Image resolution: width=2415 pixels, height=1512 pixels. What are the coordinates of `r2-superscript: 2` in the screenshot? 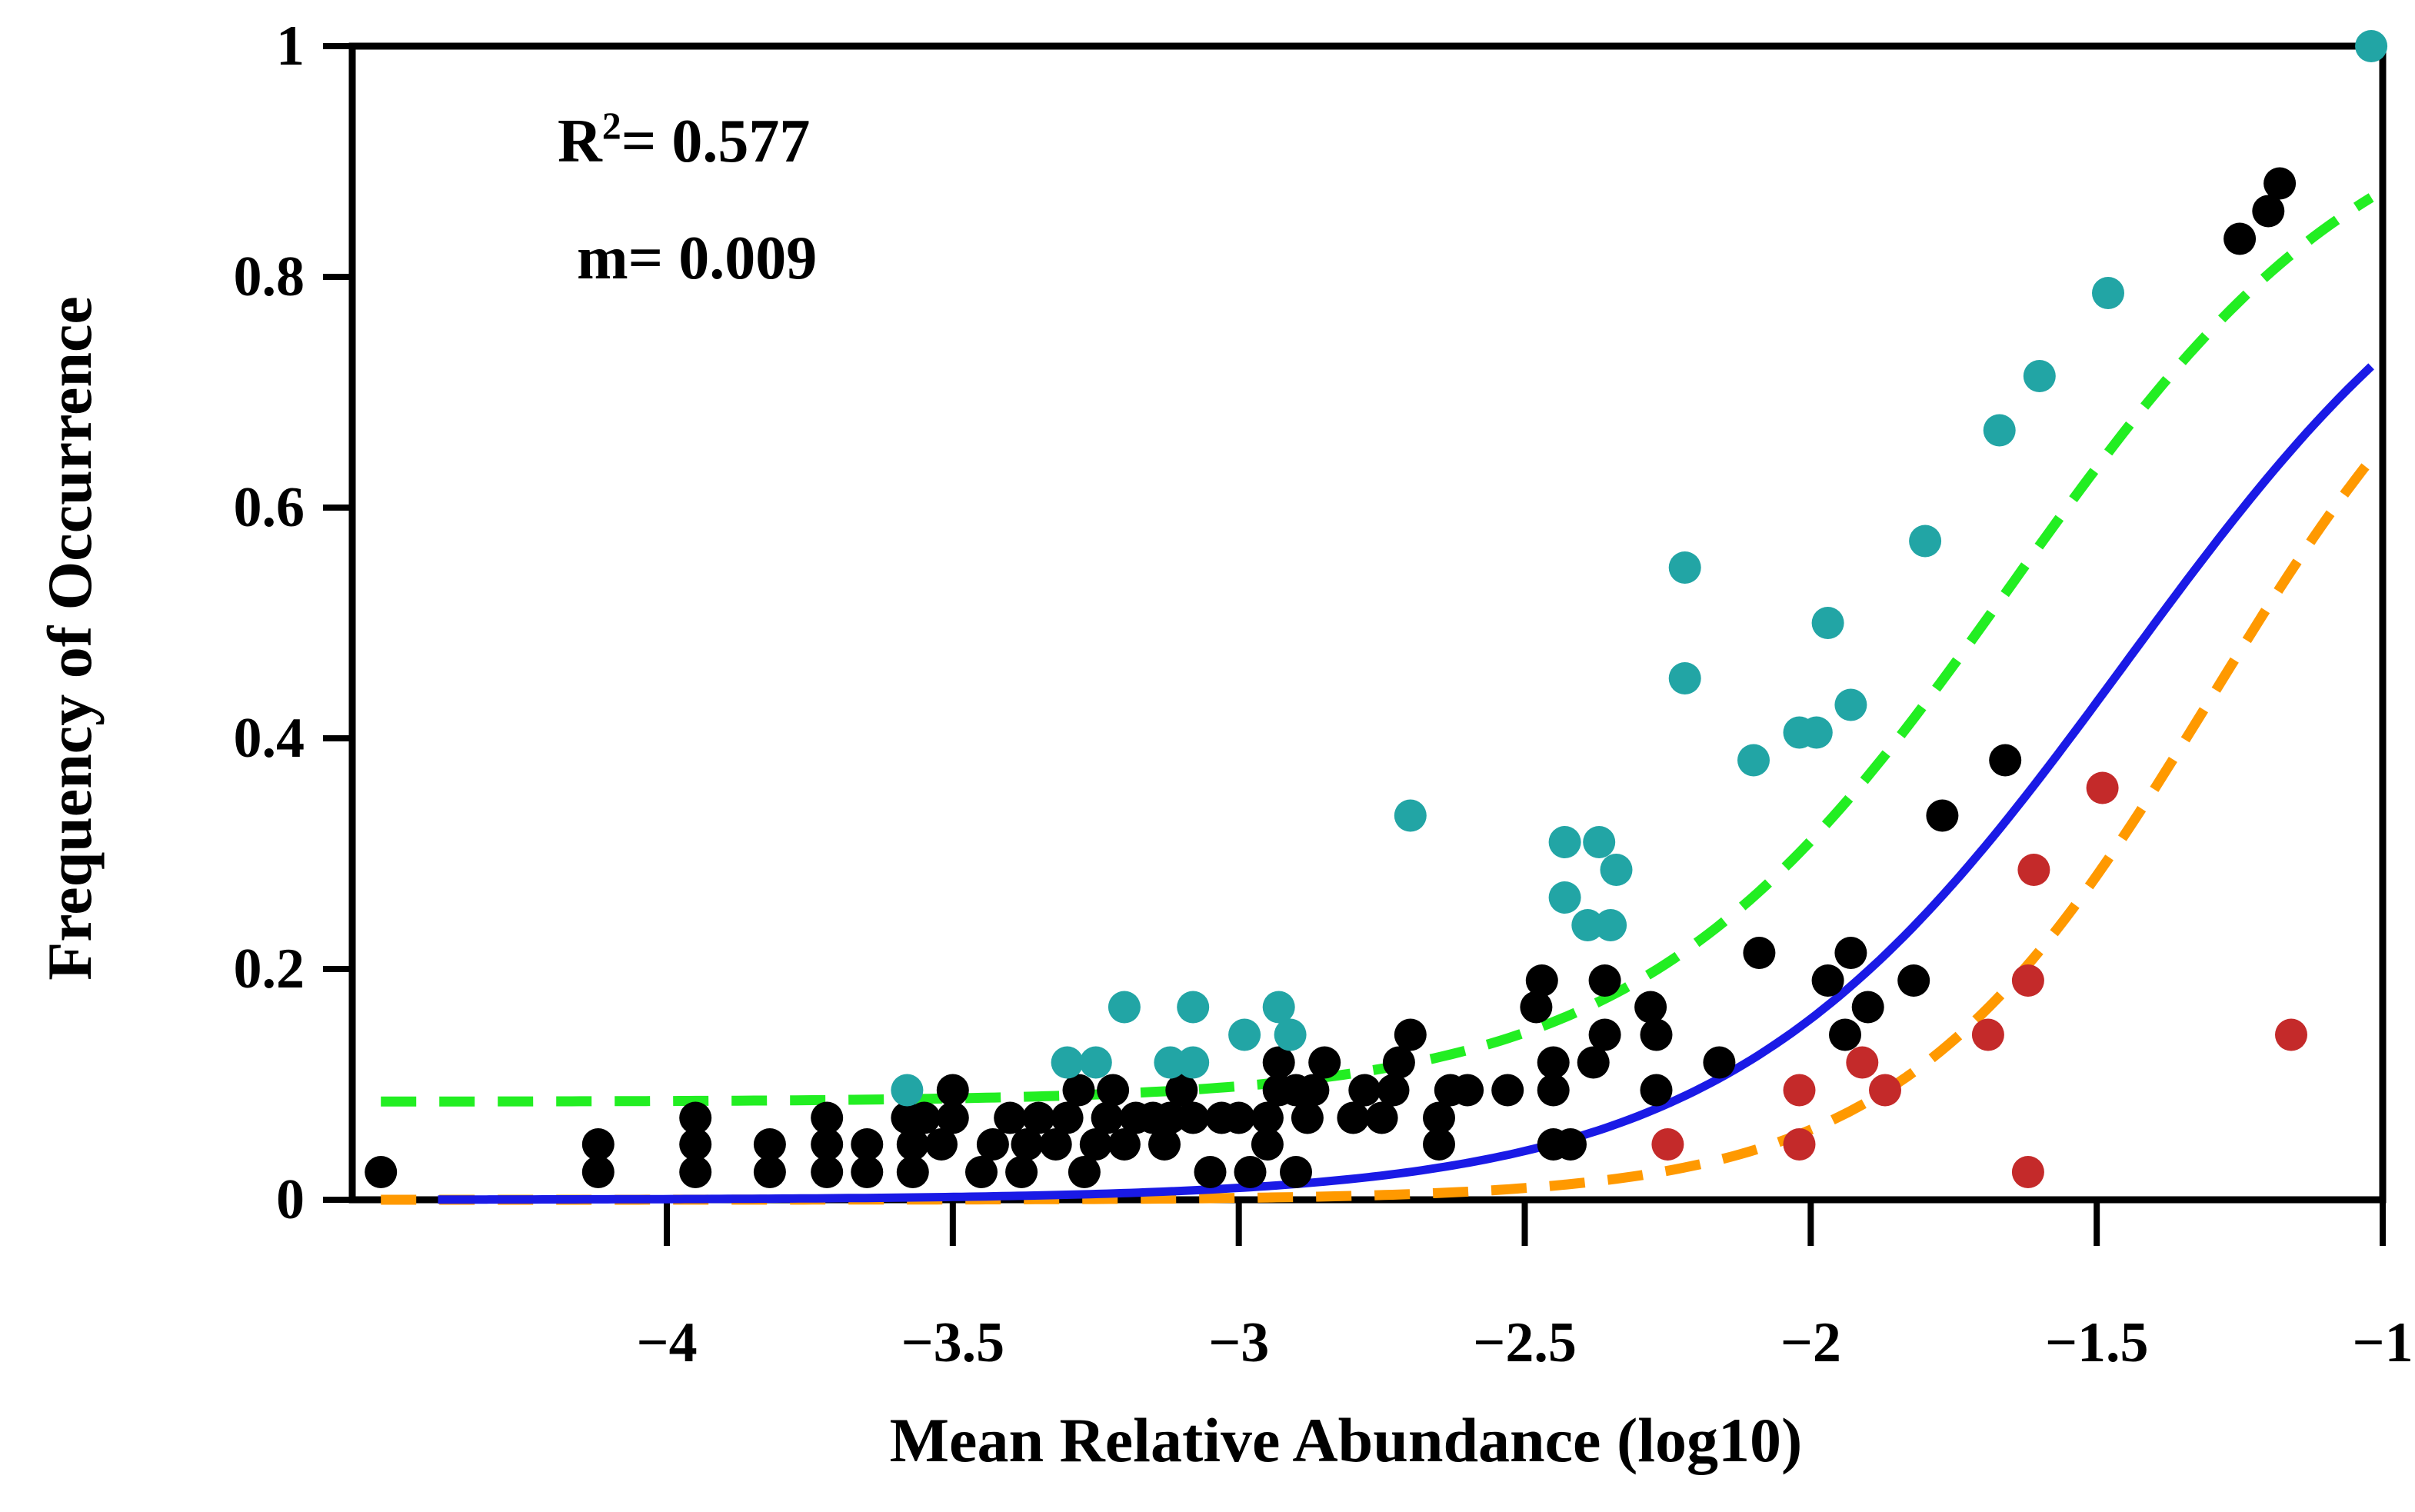 It's located at (611, 126).